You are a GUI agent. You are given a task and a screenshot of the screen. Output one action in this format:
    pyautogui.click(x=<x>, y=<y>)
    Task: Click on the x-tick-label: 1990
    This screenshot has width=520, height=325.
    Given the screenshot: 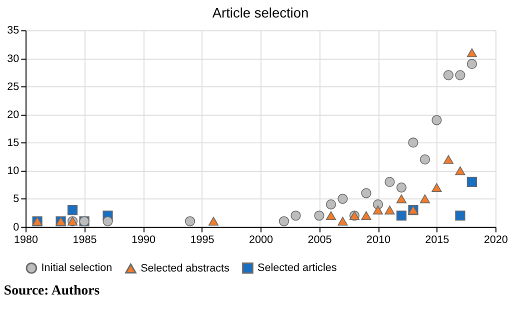 What is the action you would take?
    pyautogui.click(x=144, y=240)
    